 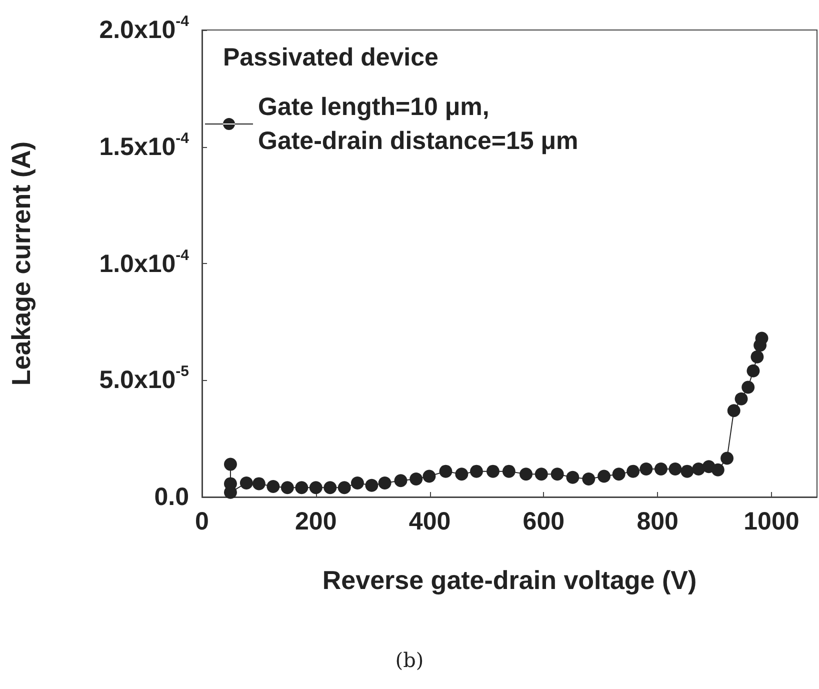 What do you see at coordinates (144, 29) in the screenshot?
I see `y-tick-label: 2.0x10$^{-4}$` at bounding box center [144, 29].